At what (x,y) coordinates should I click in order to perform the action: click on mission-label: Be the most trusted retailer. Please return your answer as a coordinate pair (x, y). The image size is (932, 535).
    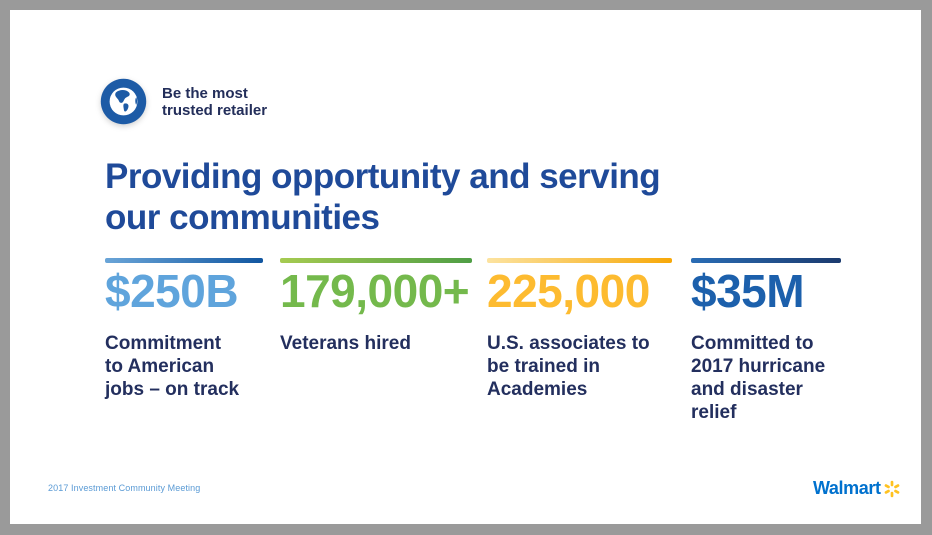
    Looking at the image, I should click on (215, 101).